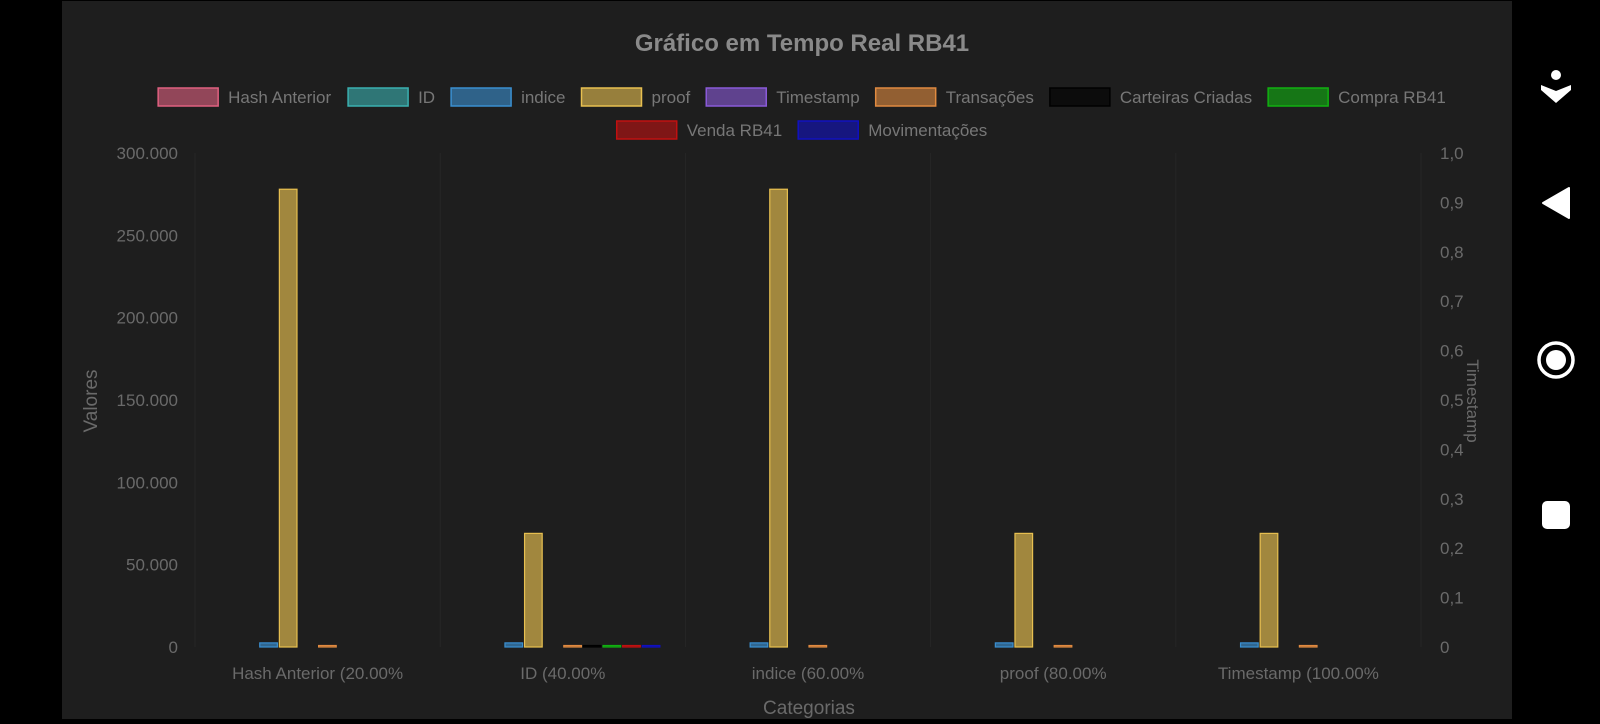  Describe the element at coordinates (927, 130) in the screenshot. I see `legend-label: Movimentações` at that location.